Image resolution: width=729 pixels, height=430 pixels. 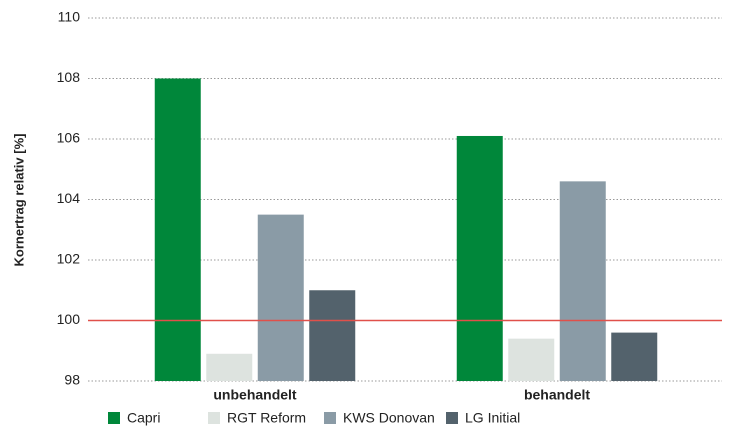 What do you see at coordinates (389, 418) in the screenshot?
I see `legend-label: KWS Donovan` at bounding box center [389, 418].